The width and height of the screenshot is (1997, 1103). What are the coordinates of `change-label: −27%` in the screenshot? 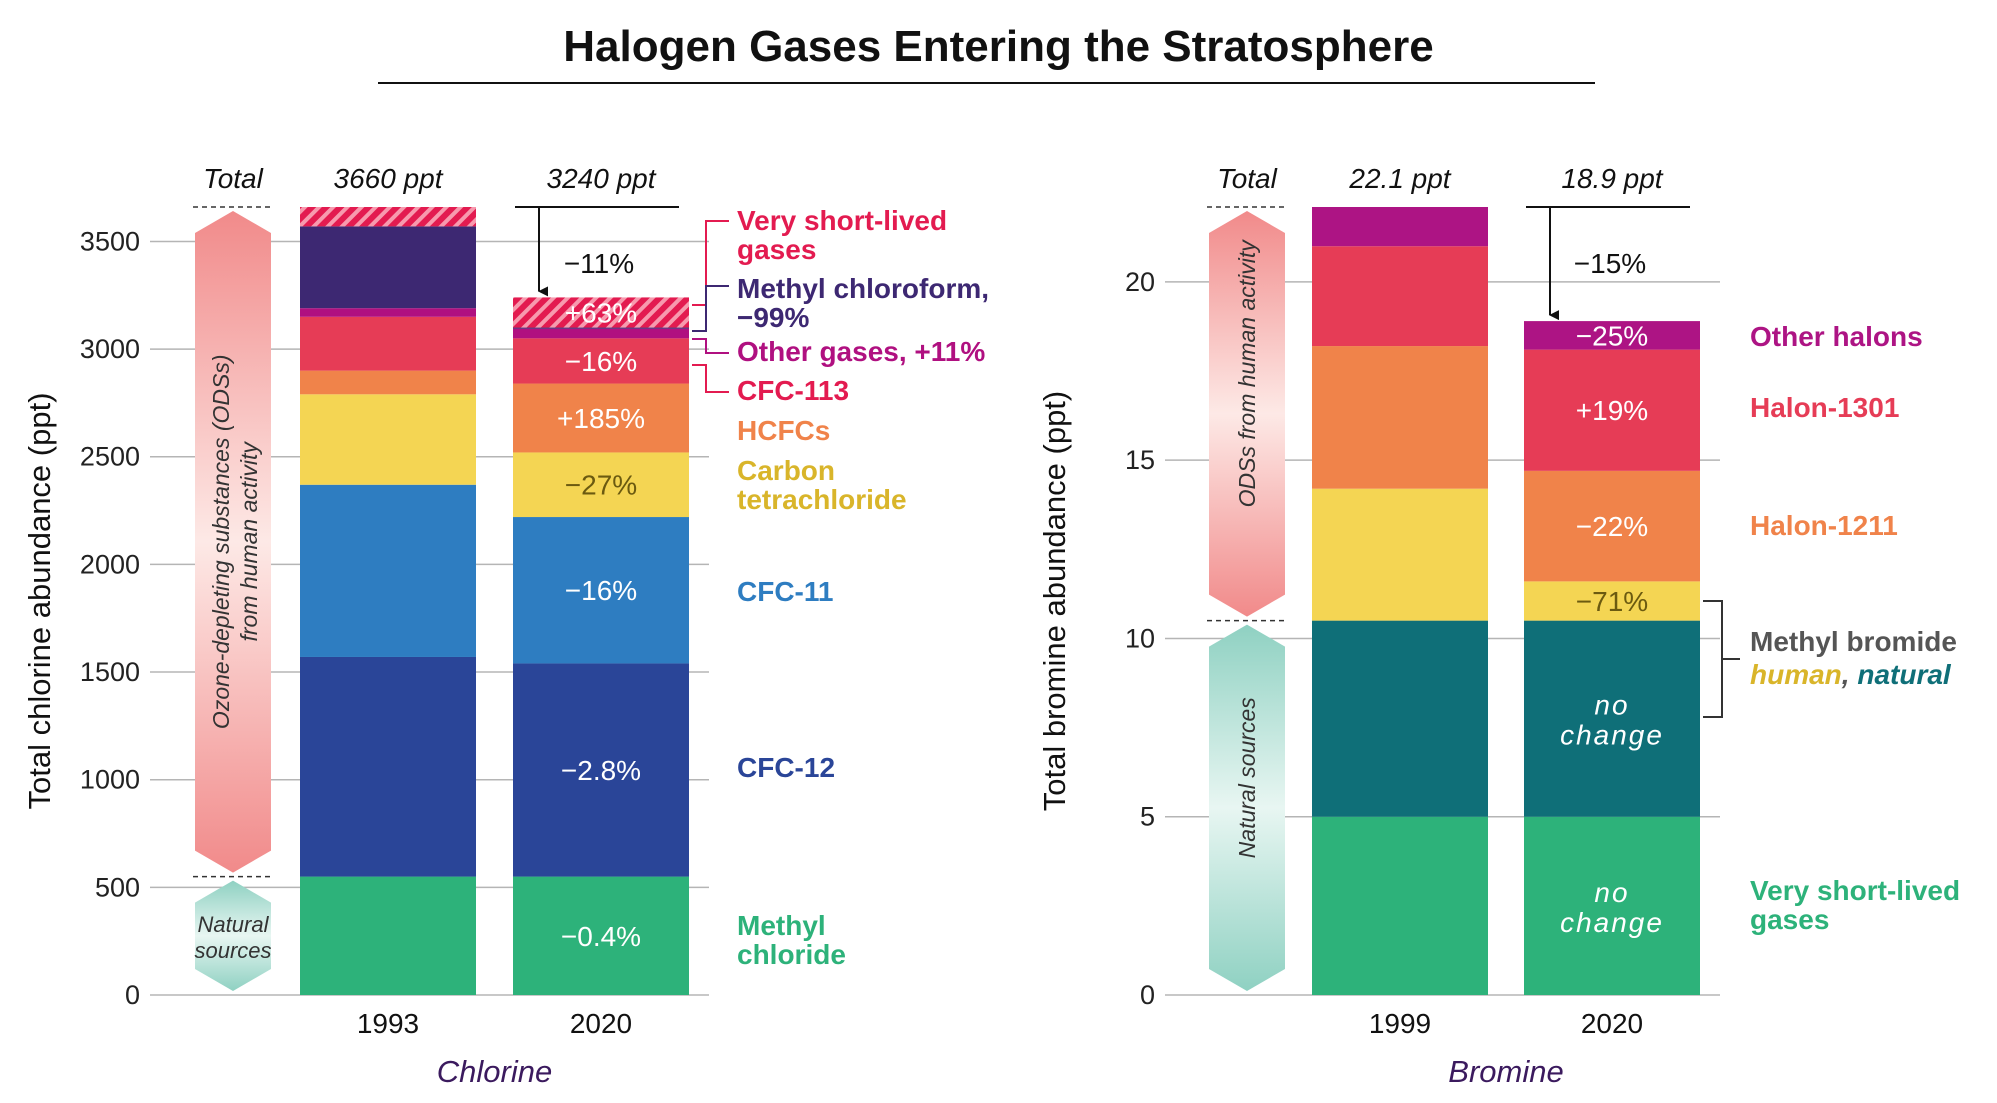 It's located at (601, 485).